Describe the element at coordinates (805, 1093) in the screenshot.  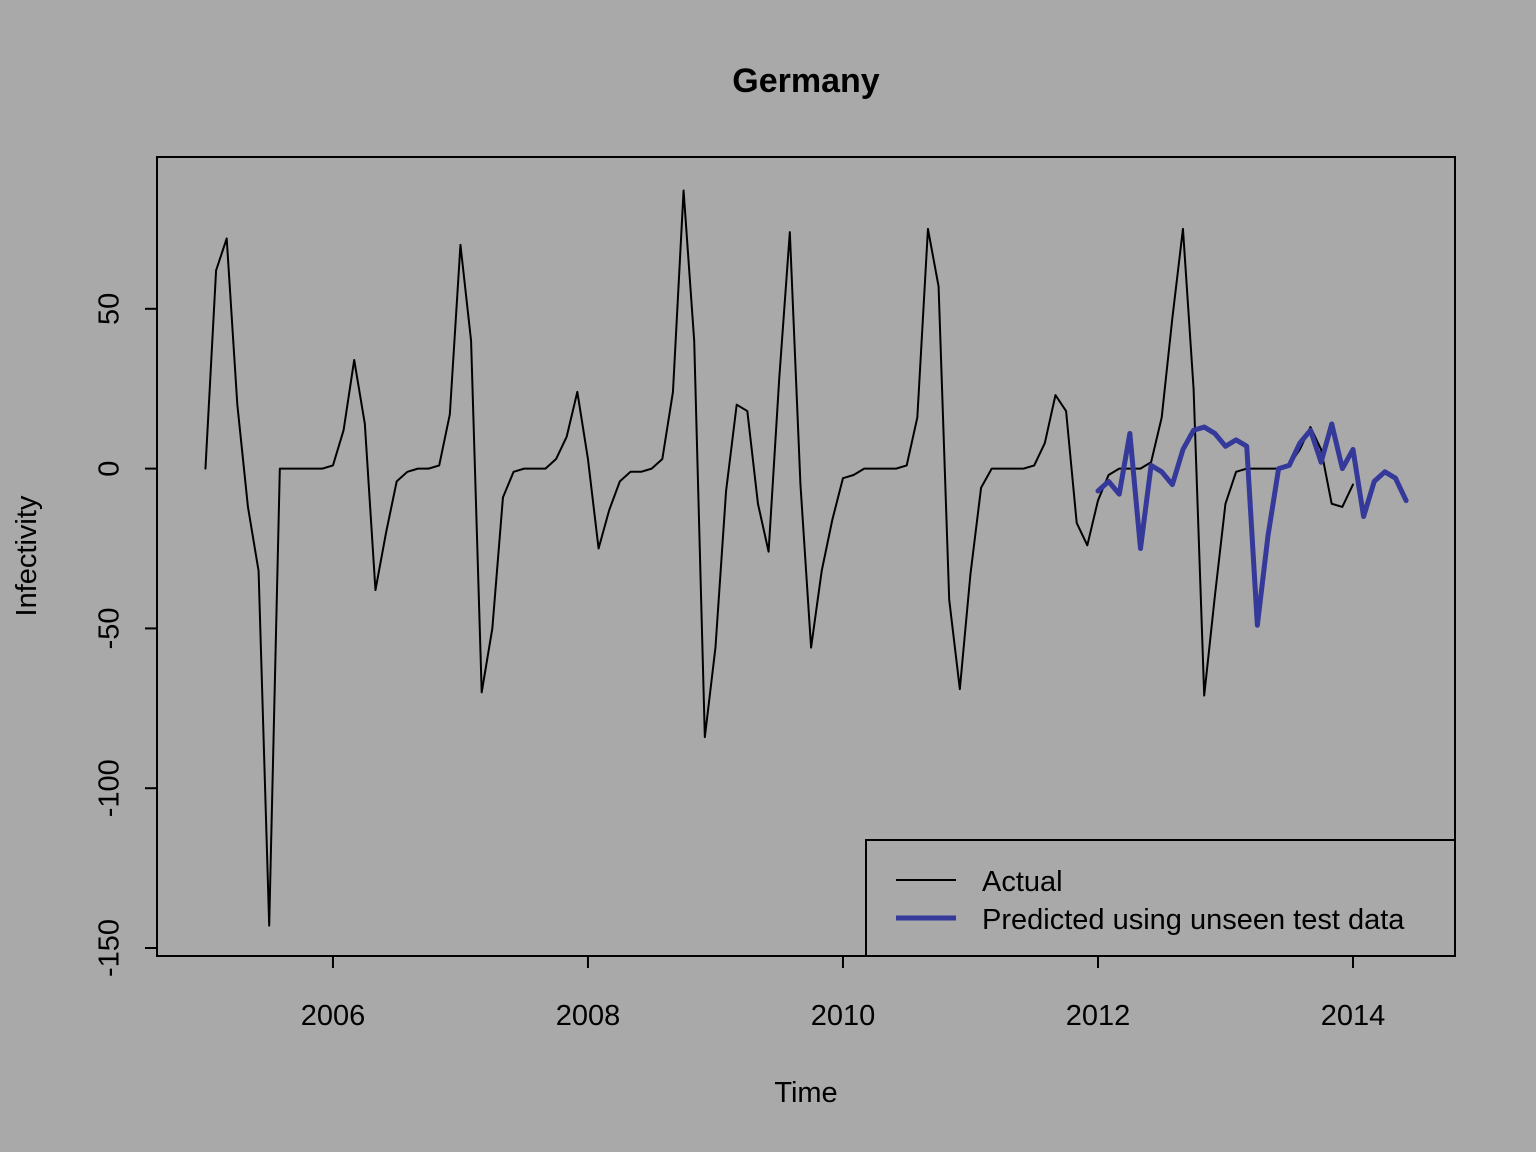
I see `x-axis-label: Time` at that location.